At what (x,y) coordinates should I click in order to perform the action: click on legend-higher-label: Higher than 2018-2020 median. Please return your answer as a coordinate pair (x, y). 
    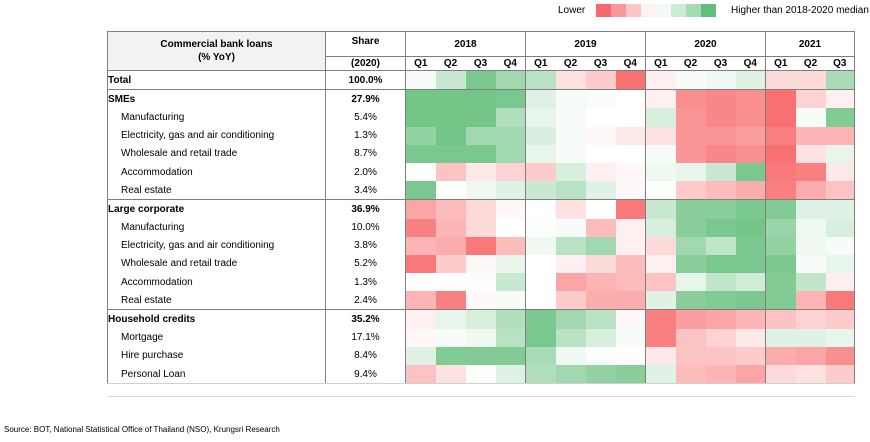
    Looking at the image, I should click on (800, 10).